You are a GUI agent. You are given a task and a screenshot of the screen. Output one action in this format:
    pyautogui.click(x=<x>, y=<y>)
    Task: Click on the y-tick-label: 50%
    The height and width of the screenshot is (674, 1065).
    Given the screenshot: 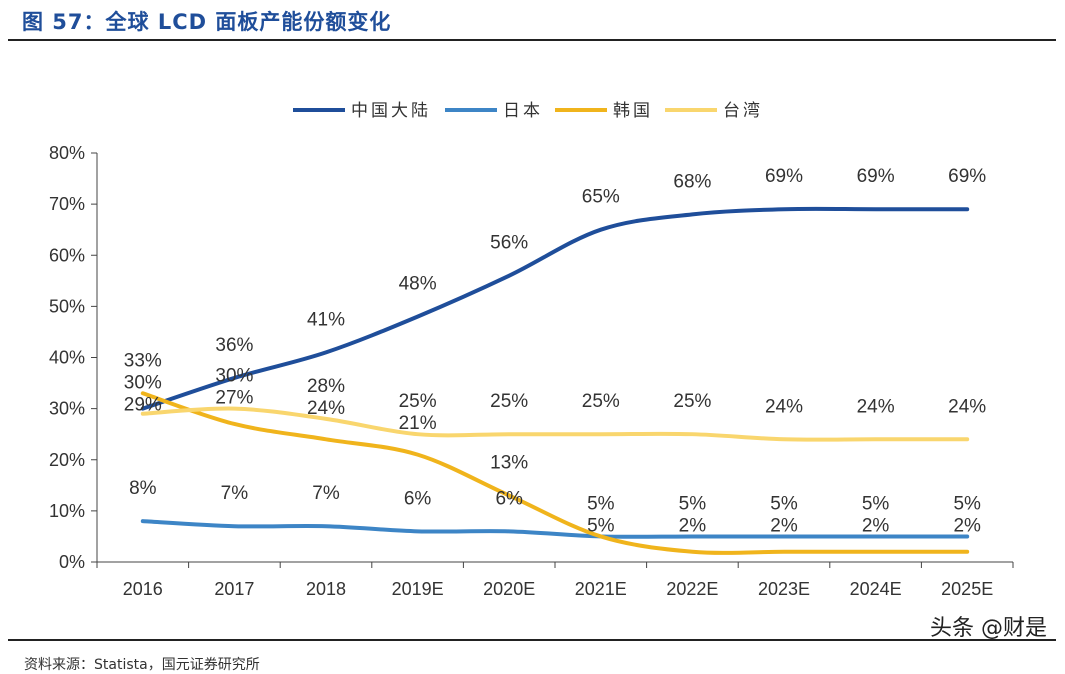 What is the action you would take?
    pyautogui.click(x=67, y=306)
    